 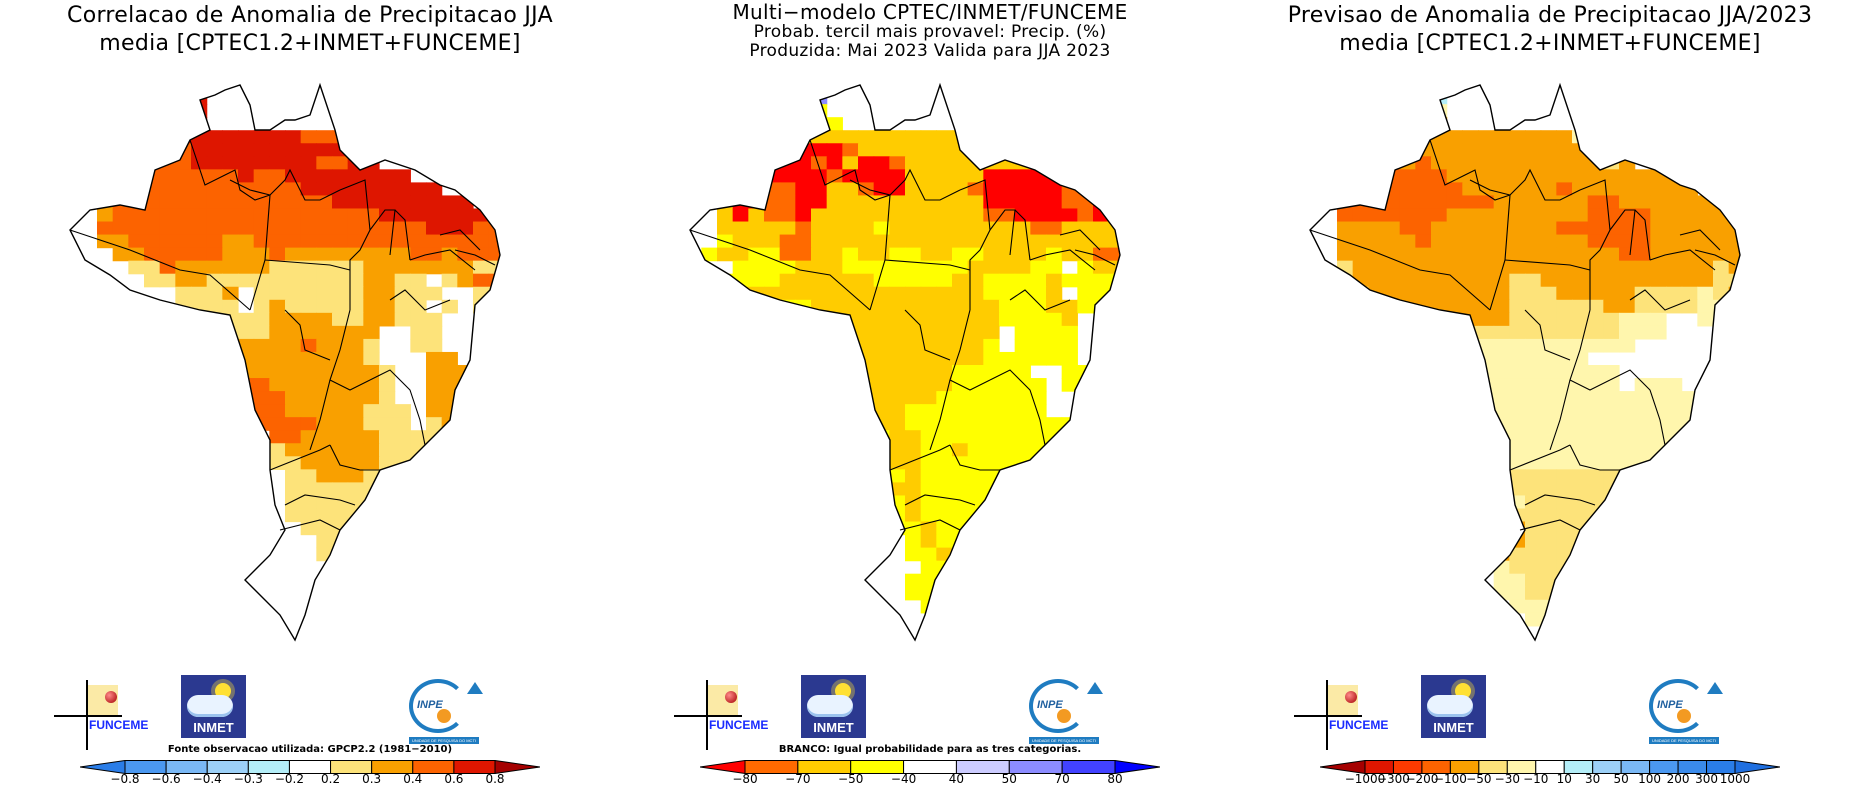 I want to click on colorbar-tick-label: −0.2, so click(x=289, y=779).